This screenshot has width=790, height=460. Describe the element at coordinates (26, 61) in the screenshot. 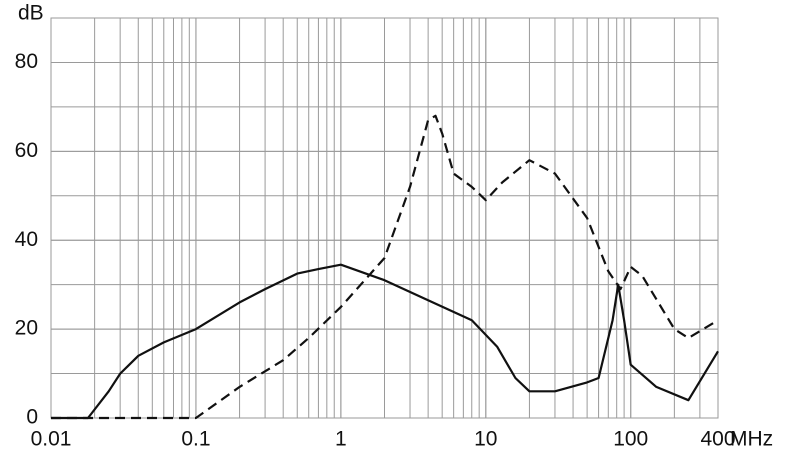

I see `y-tick-label: 80` at that location.